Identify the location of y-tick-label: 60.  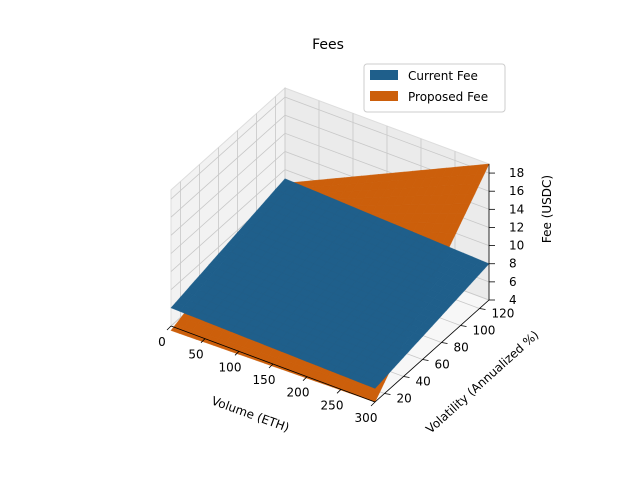
(442, 365).